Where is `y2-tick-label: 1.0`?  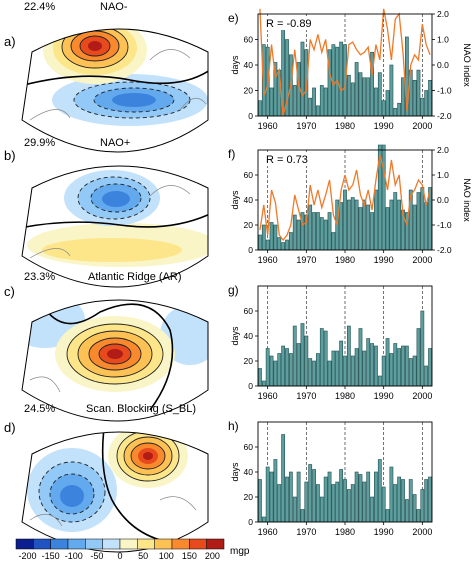
y2-tick-label: 1.0 is located at coordinates (443, 175).